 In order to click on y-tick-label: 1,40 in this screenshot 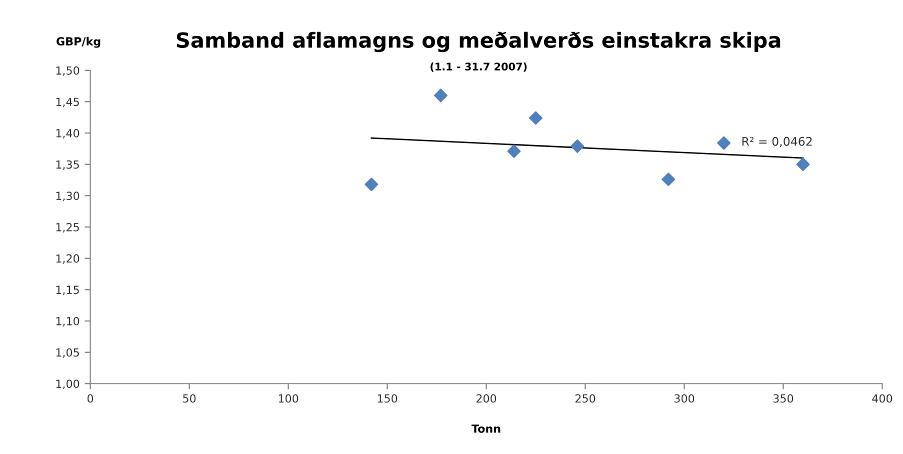, I will do `click(68, 133)`.